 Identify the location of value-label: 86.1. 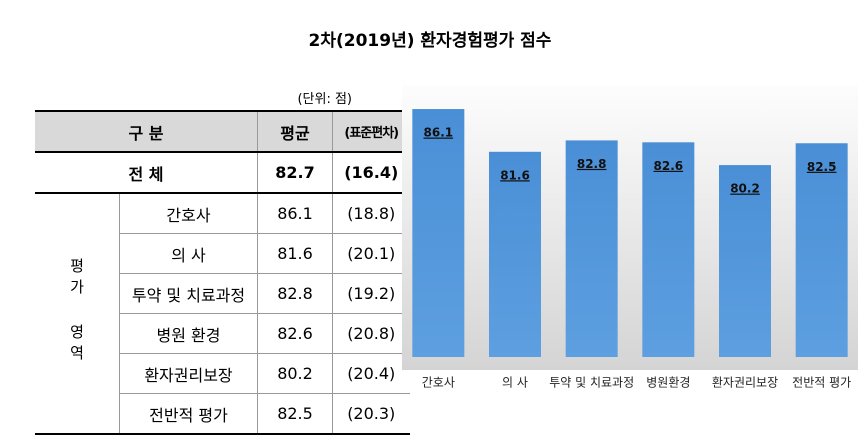
(439, 133).